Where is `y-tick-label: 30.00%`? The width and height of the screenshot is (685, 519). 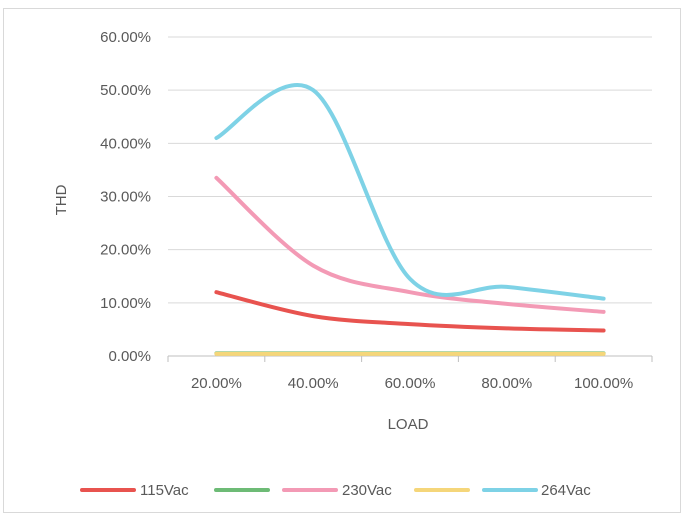
y-tick-label: 30.00% is located at coordinates (125, 197).